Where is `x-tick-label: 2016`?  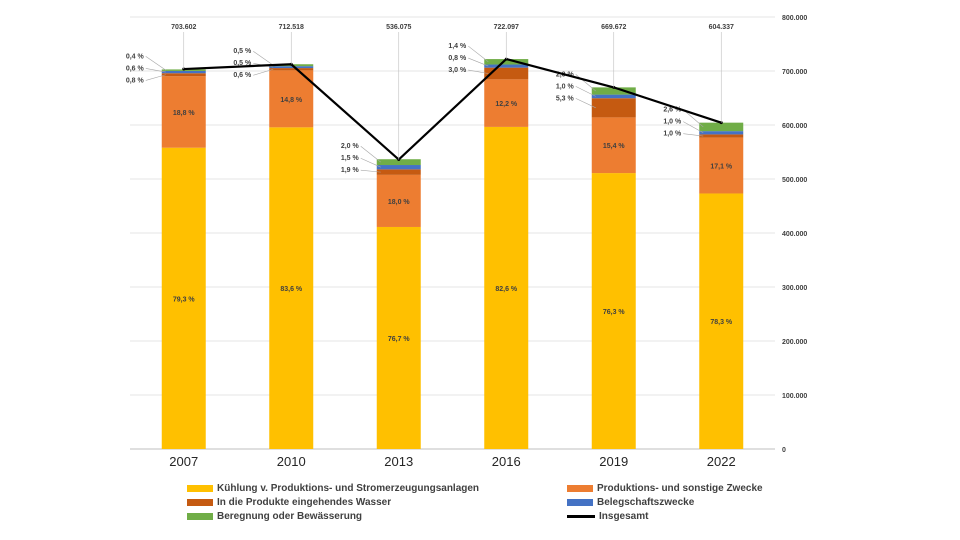 x-tick-label: 2016 is located at coordinates (506, 461).